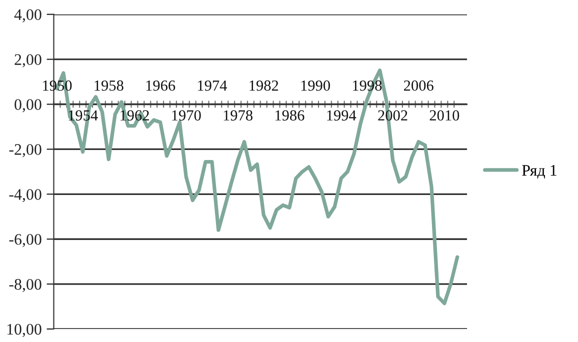 The height and width of the screenshot is (342, 578). Describe the element at coordinates (212, 85) in the screenshot. I see `x-tick-label: 1974` at that location.